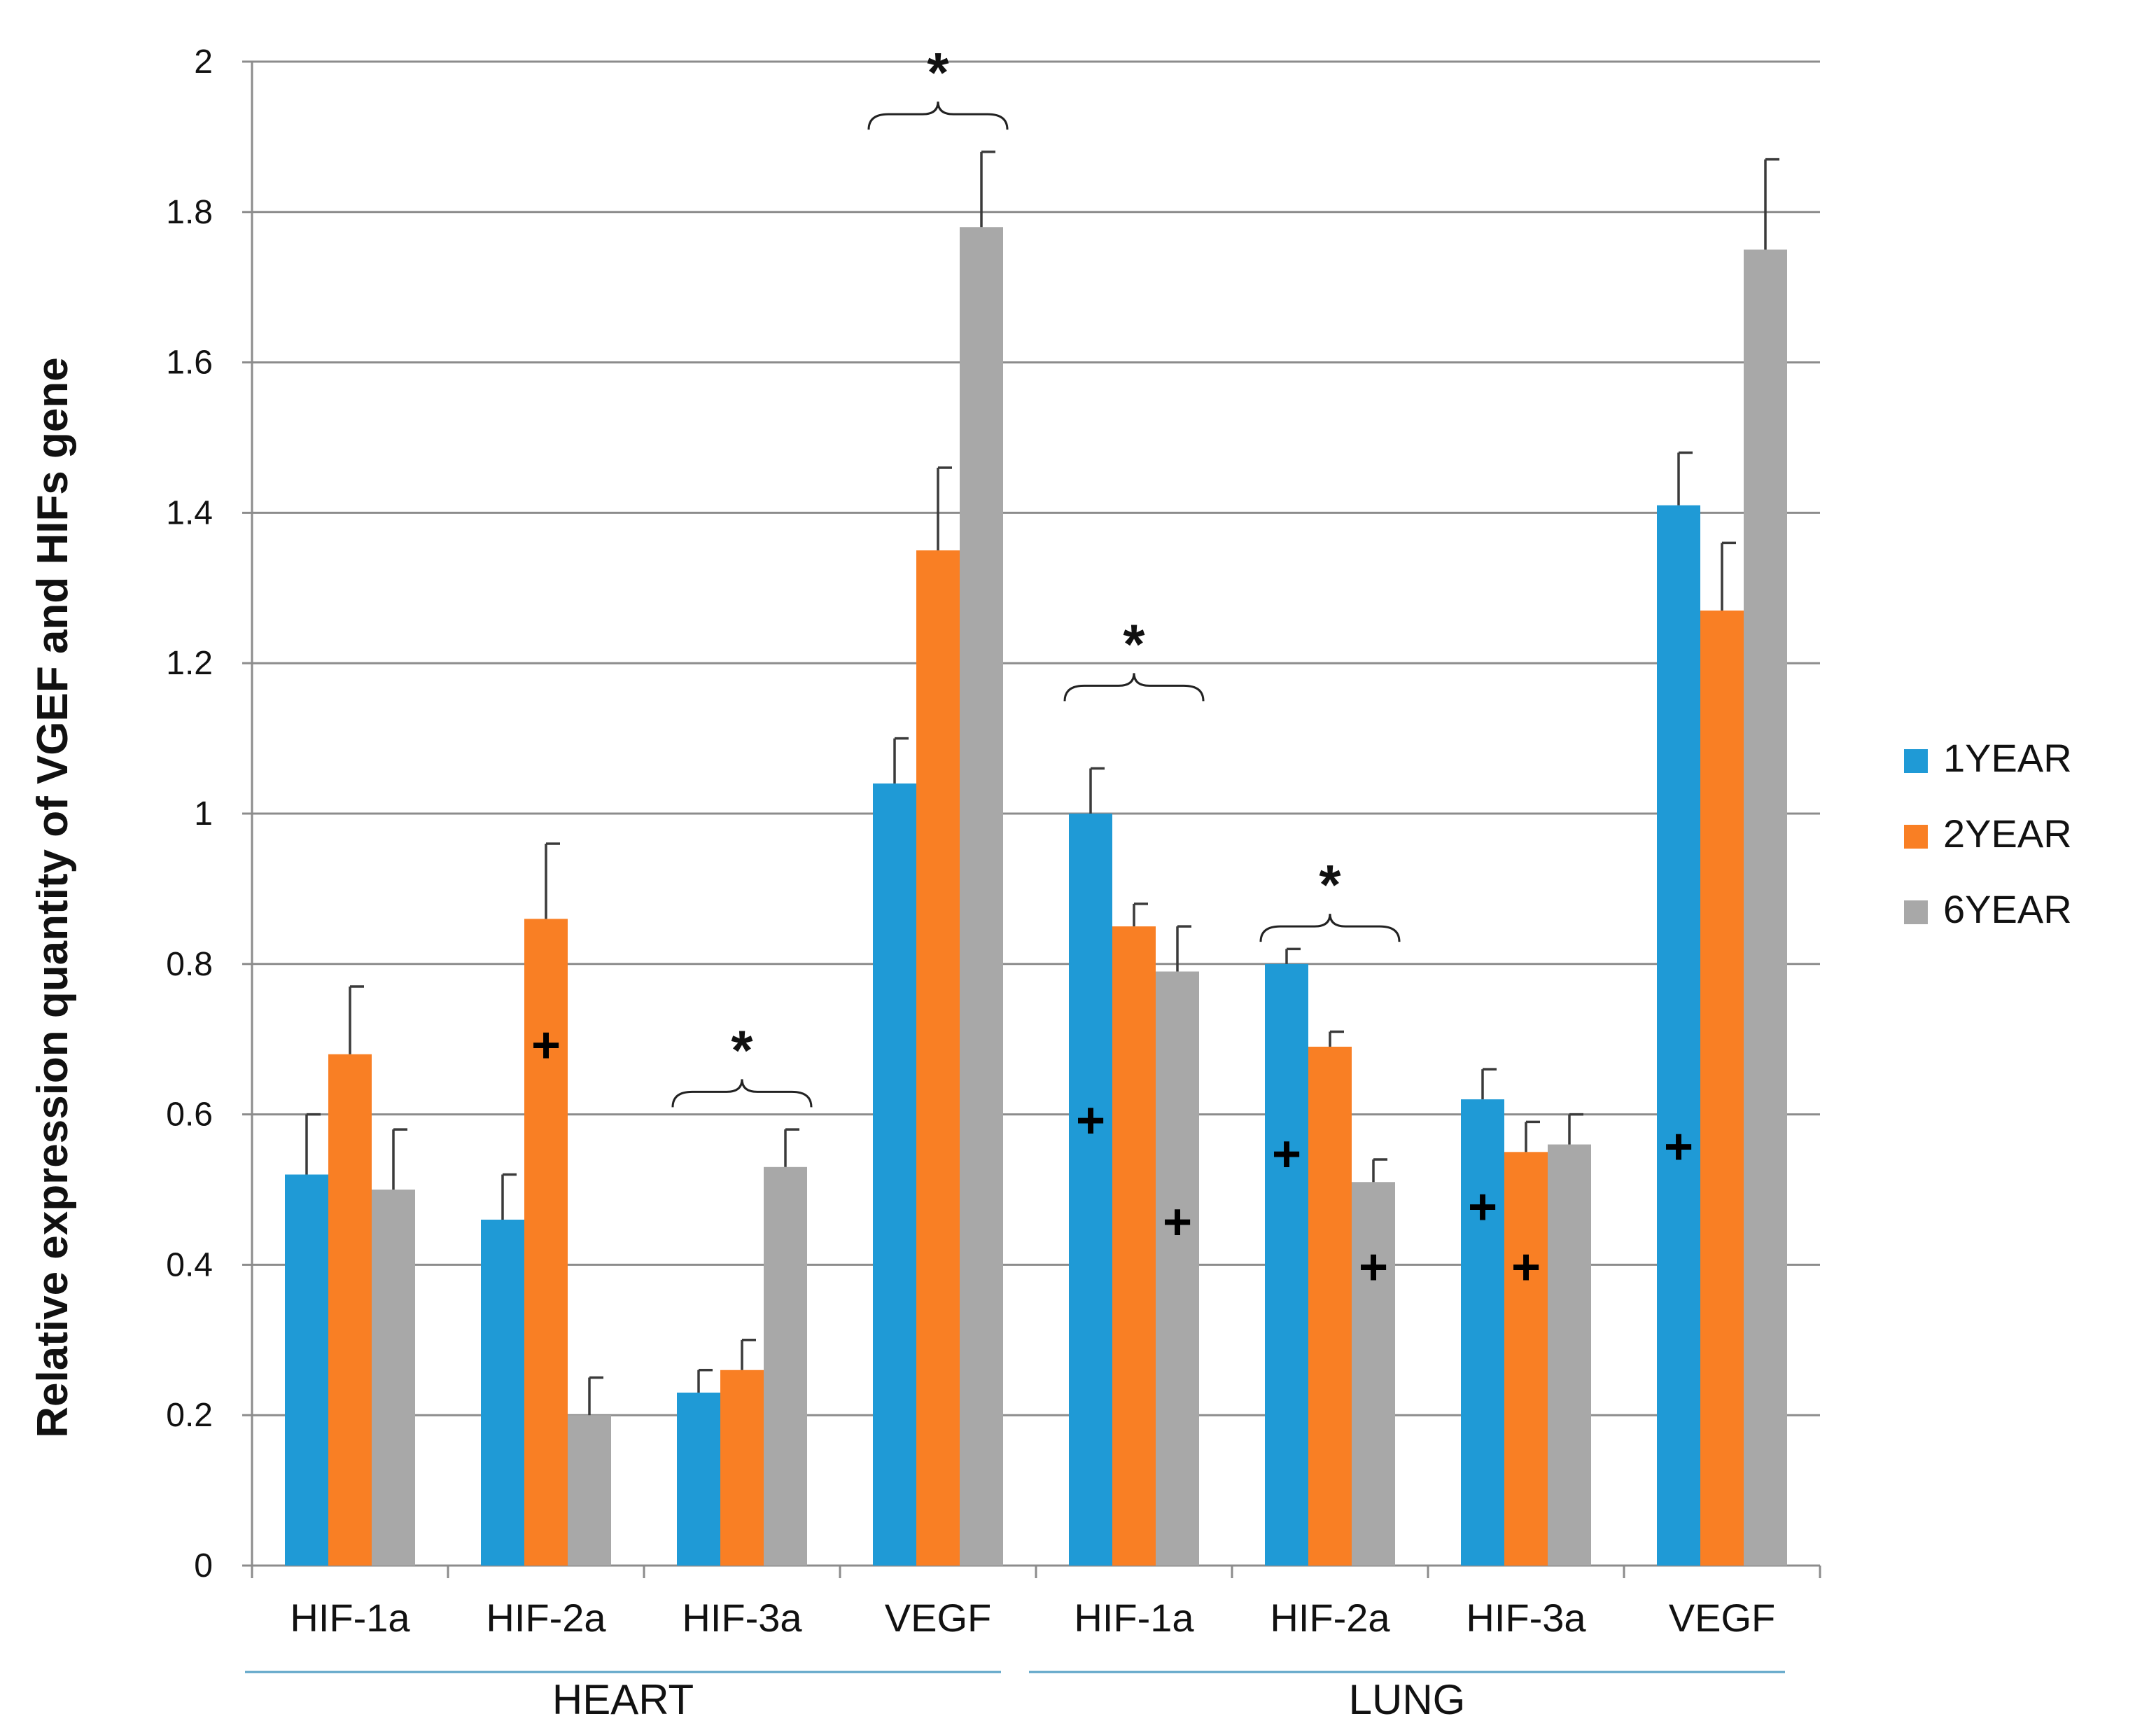 This screenshot has width=2156, height=1728. What do you see at coordinates (189, 363) in the screenshot?
I see `y-tick-label: 1.6` at bounding box center [189, 363].